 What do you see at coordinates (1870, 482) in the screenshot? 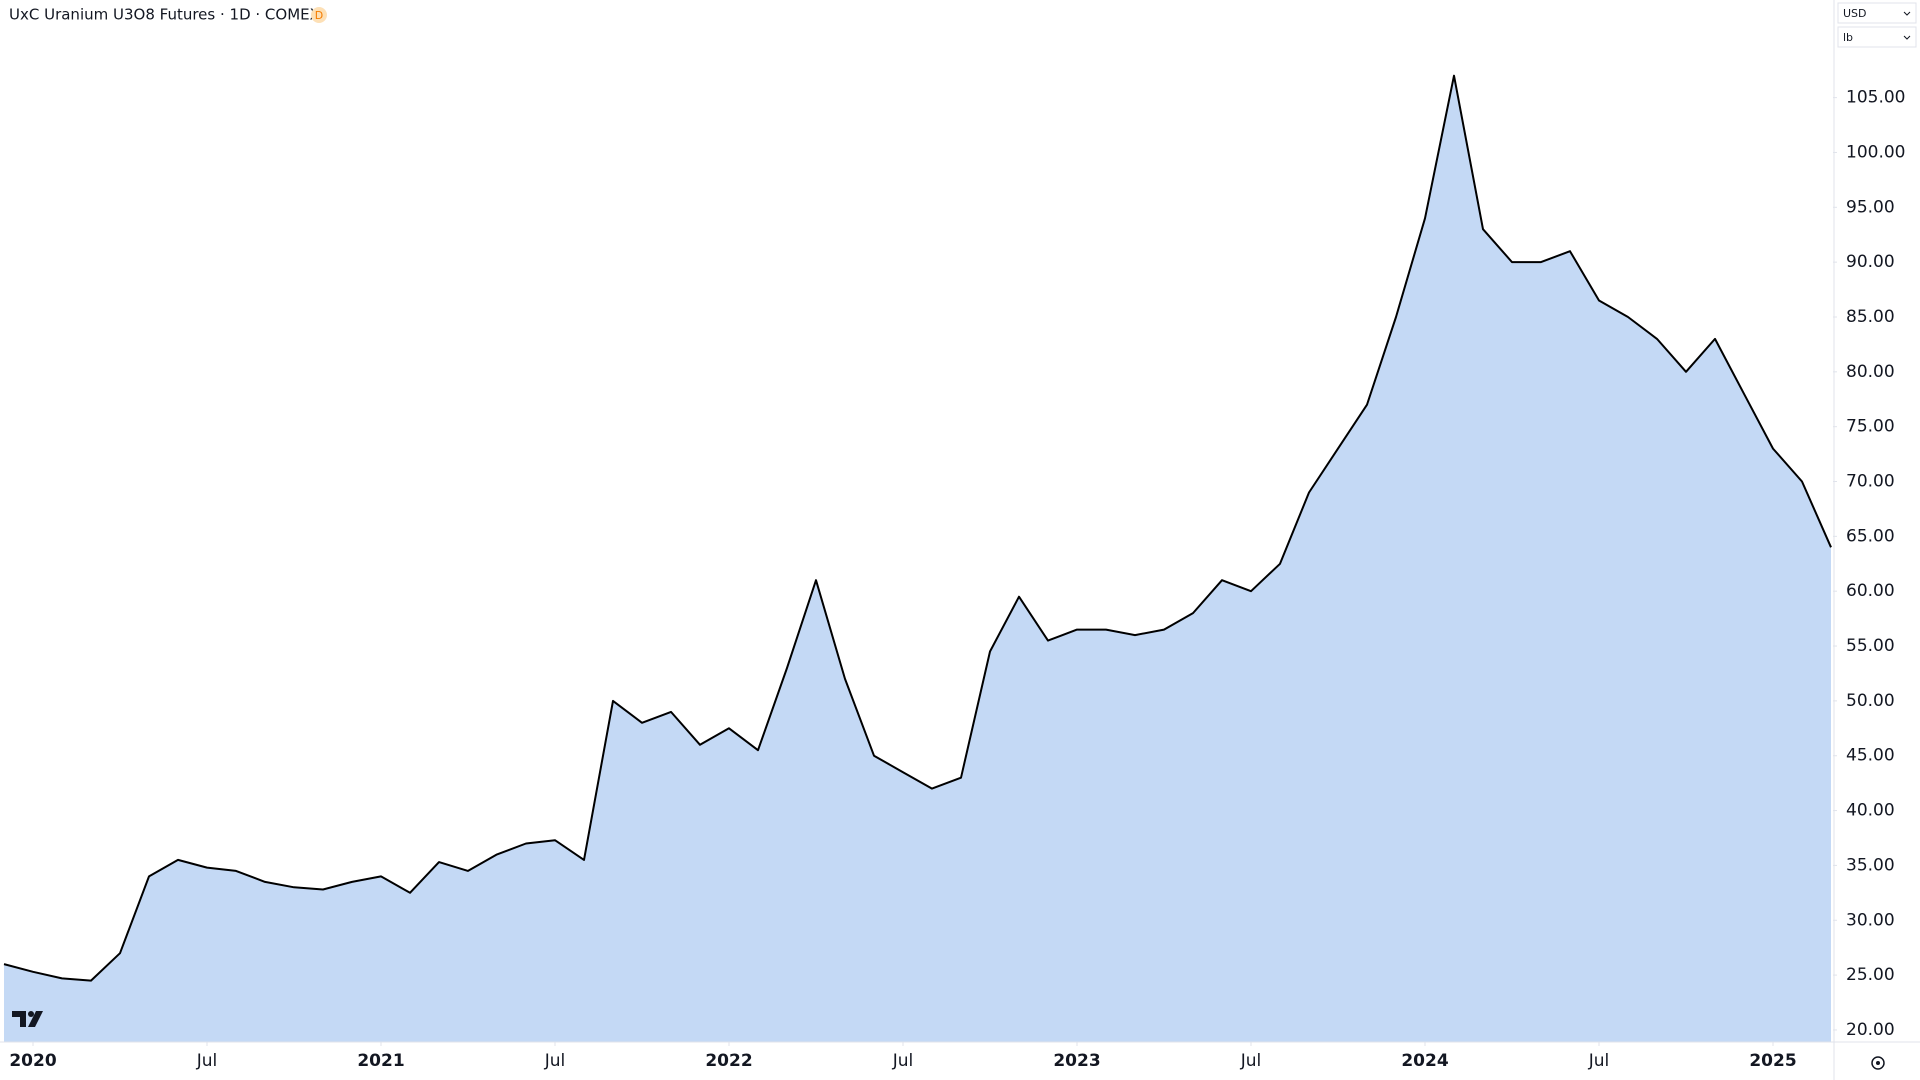
I see `y-tick-label: 70.00` at bounding box center [1870, 482].